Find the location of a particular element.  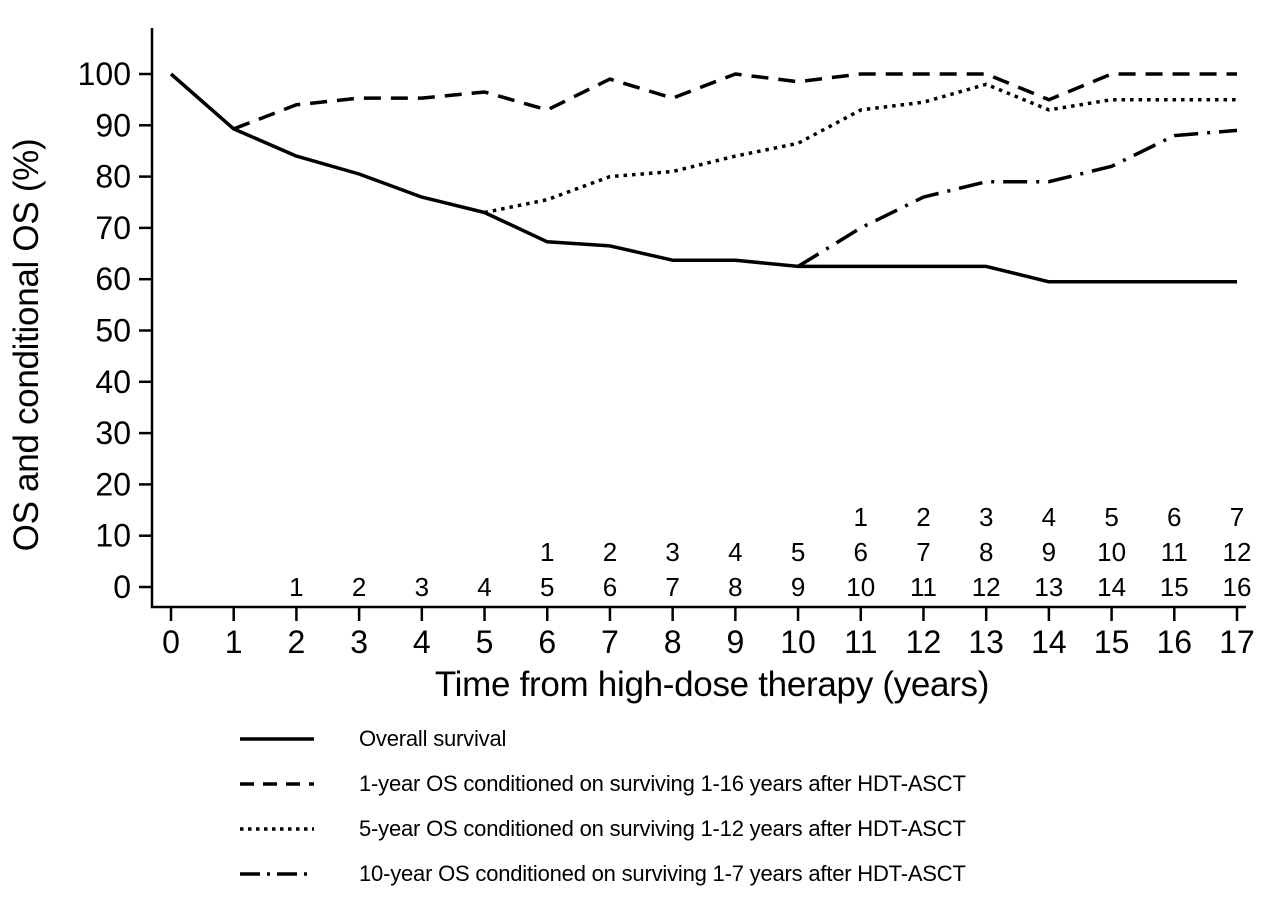

x-tick-label: 10 is located at coordinates (798, 642).